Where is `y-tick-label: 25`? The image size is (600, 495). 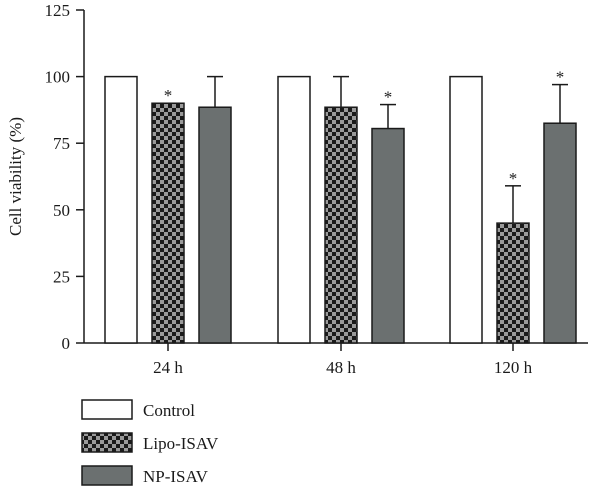 y-tick-label: 25 is located at coordinates (61, 276).